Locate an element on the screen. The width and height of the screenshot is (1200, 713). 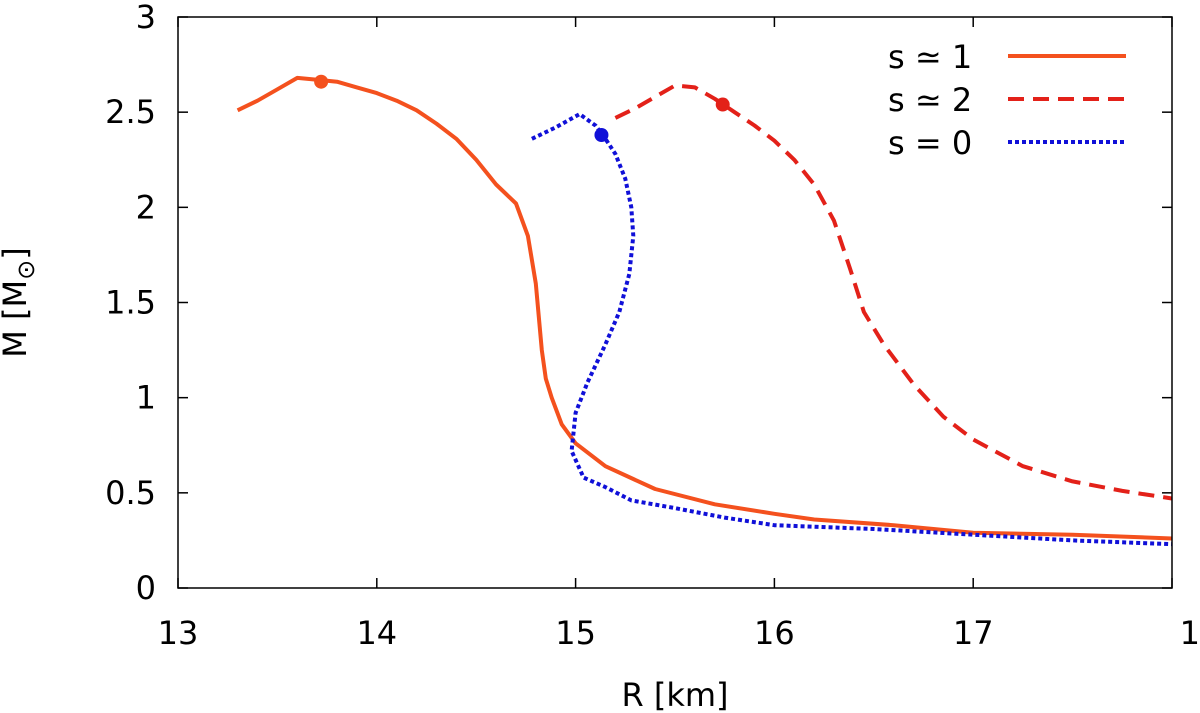
y-tick-label: 1.5 is located at coordinates (130, 303).